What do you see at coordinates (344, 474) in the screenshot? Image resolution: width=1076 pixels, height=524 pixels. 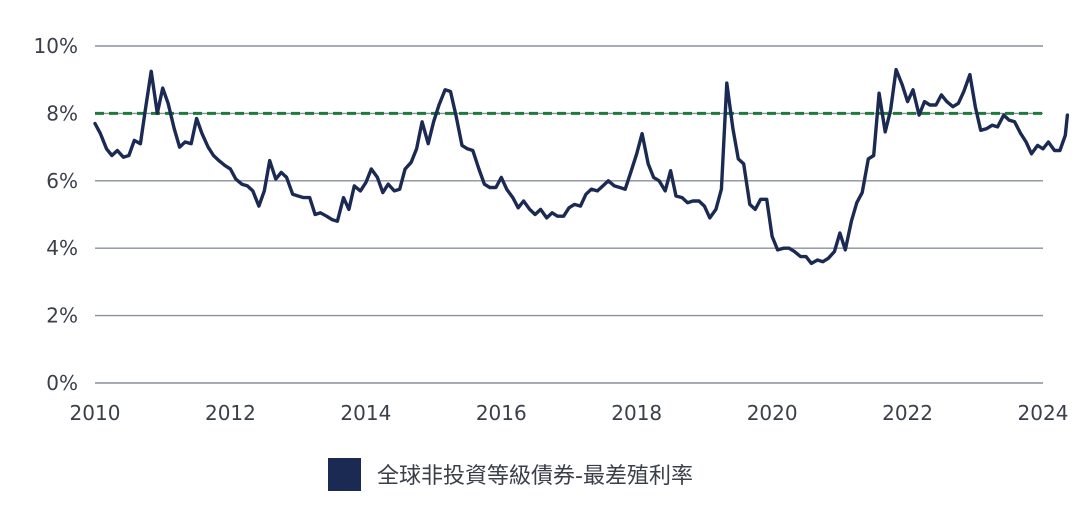 I see `legend-swatch` at bounding box center [344, 474].